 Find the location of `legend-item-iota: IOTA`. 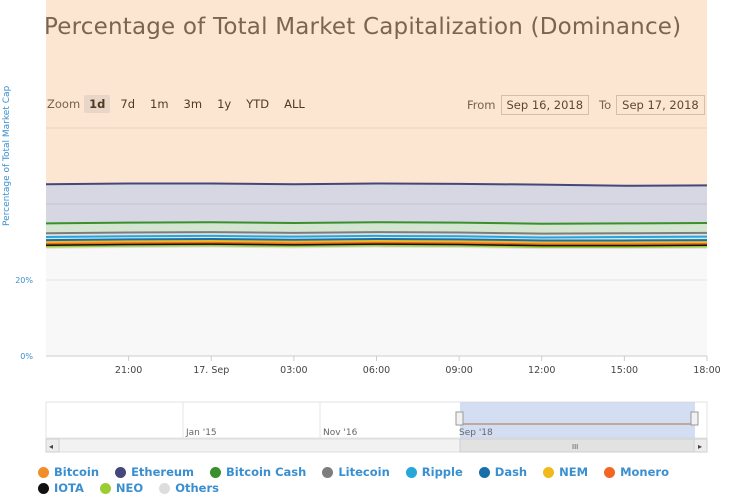

legend-item-iota: IOTA is located at coordinates (61, 488).